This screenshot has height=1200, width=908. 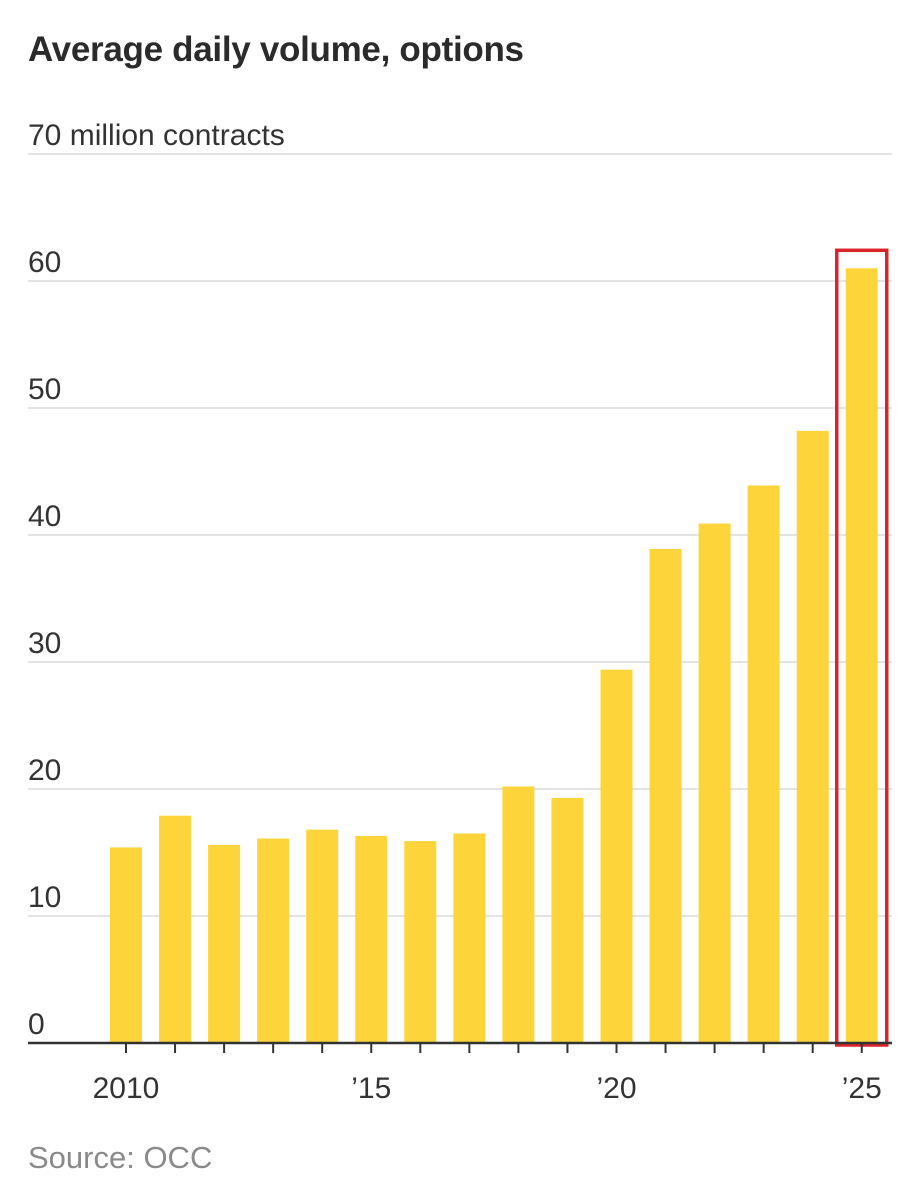 I want to click on y-axis-unit-label: 70 million contracts, so click(x=156, y=135).